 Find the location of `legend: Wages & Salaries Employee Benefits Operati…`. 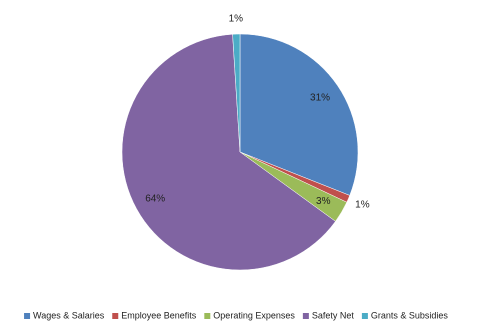

legend: Wages & Salaries Employee Benefits Operati… is located at coordinates (236, 315).